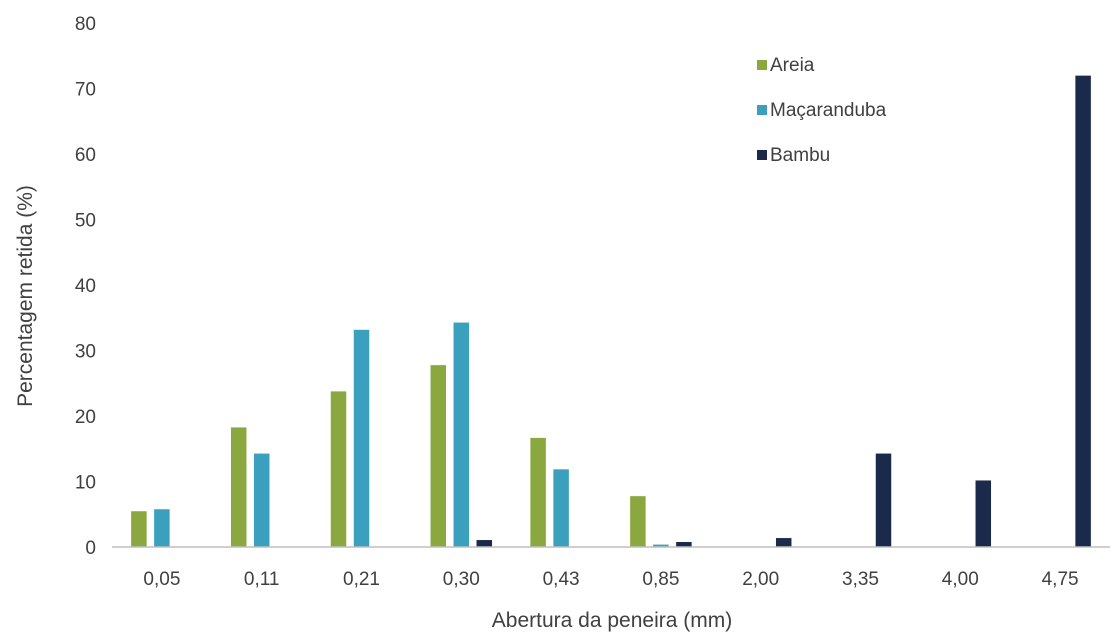 Image resolution: width=1113 pixels, height=636 pixels. What do you see at coordinates (762, 110) in the screenshot?
I see `legend-swatch-ma-aranduba` at bounding box center [762, 110].